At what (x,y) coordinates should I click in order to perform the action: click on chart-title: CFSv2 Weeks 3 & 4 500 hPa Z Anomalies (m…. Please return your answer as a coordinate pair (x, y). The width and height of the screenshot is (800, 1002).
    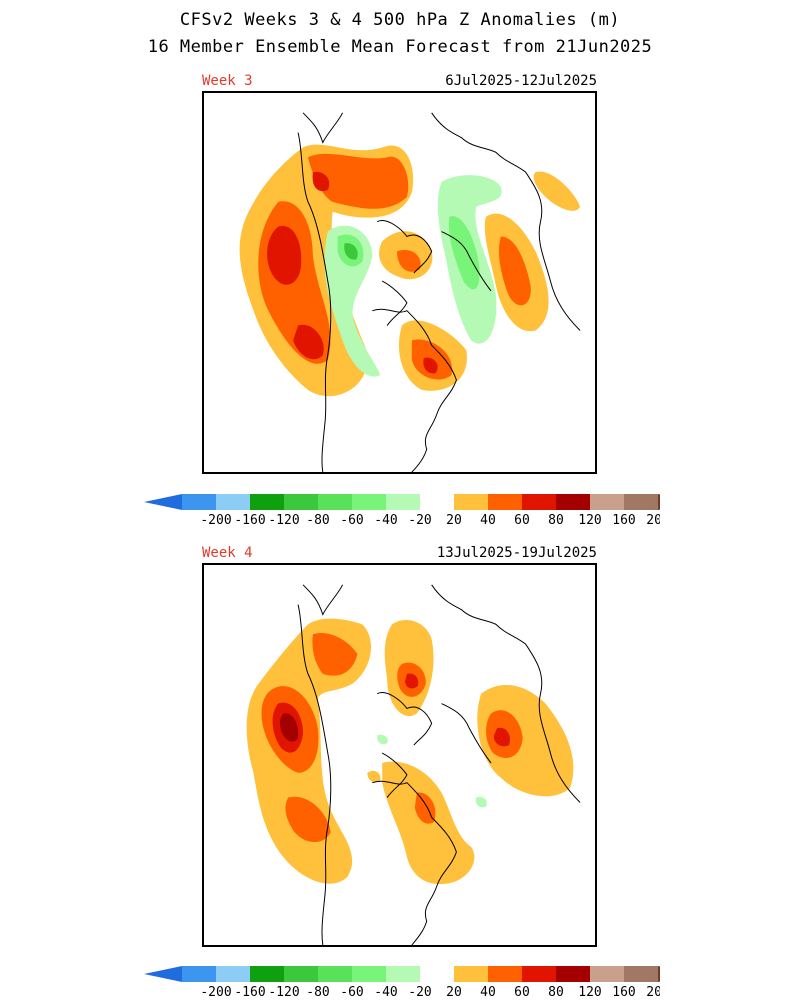
    Looking at the image, I should click on (400, 20).